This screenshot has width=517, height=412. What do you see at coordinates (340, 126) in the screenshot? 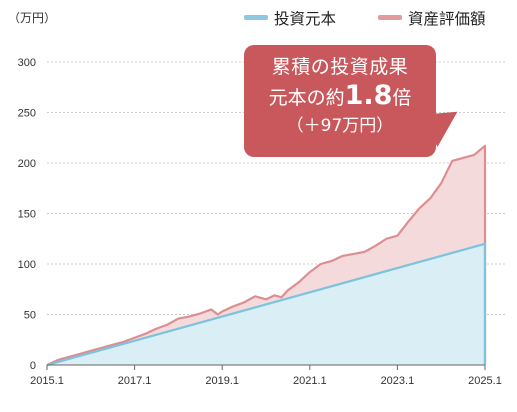
I see `callout-gain: （＋97万円）` at bounding box center [340, 126].